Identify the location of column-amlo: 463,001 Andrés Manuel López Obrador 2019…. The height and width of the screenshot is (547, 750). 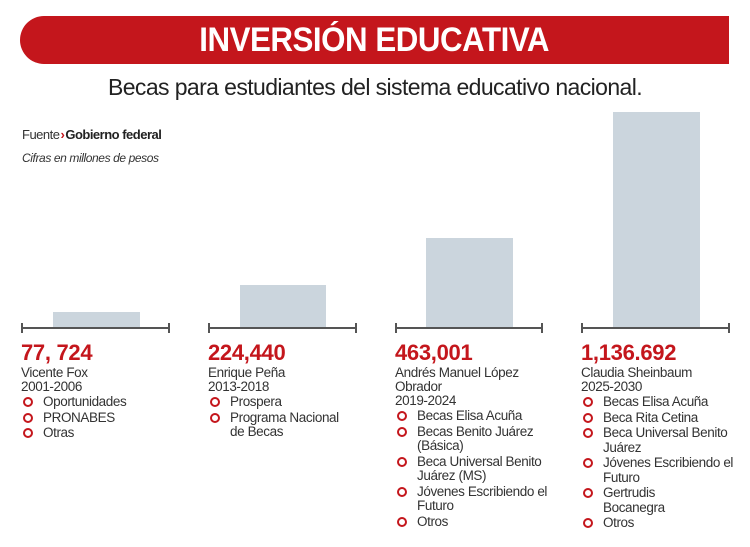
(475, 435).